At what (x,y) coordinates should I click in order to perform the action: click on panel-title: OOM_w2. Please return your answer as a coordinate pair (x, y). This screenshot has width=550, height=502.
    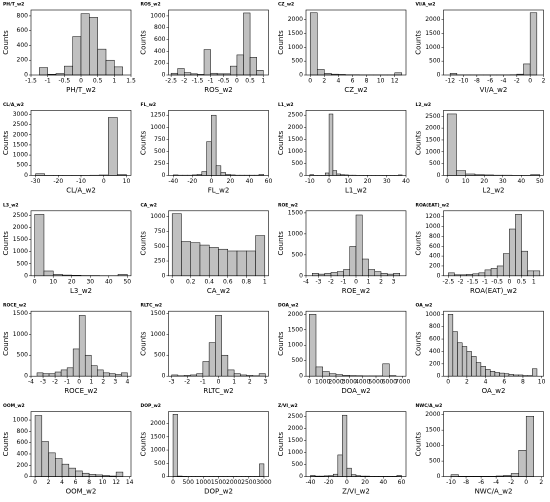
    Looking at the image, I should click on (14, 406).